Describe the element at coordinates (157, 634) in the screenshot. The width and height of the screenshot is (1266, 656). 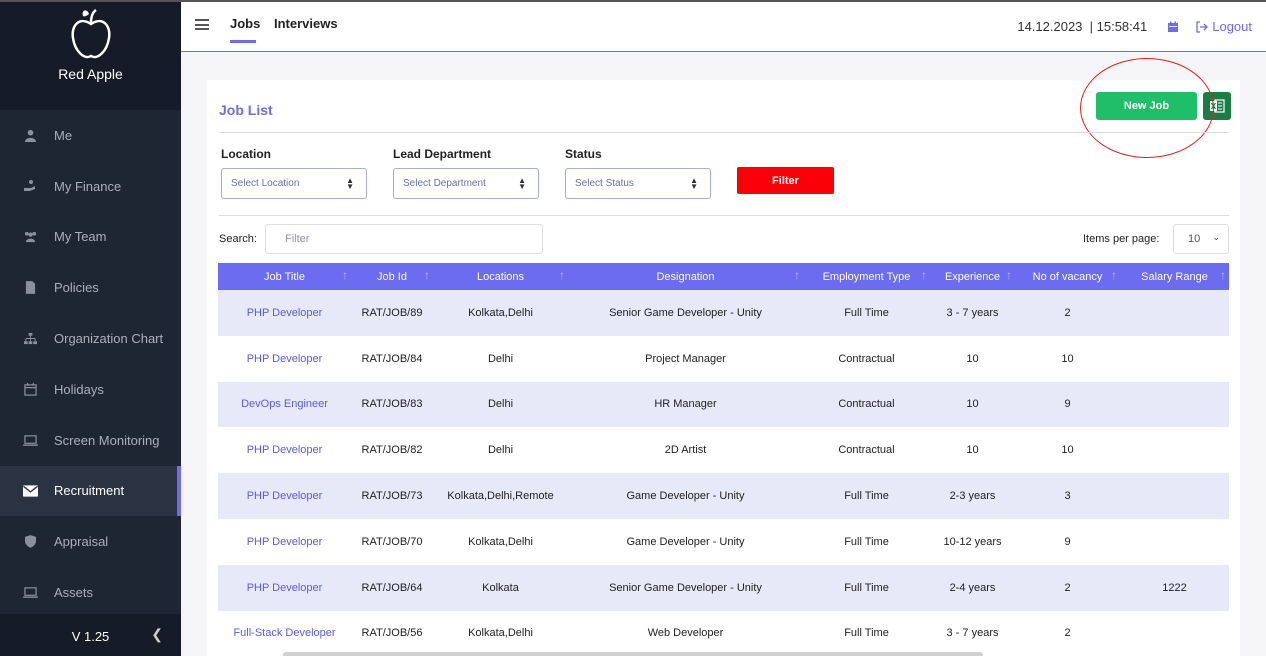
I see `collapse-sidebar-icon: ❮` at that location.